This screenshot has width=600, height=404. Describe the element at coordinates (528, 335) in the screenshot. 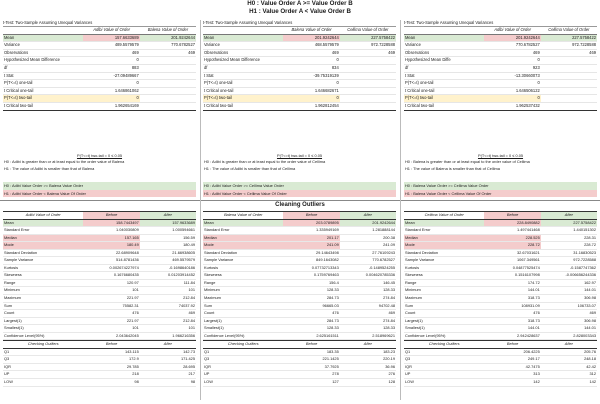

I see `stat-before: 2.942428637` at that location.